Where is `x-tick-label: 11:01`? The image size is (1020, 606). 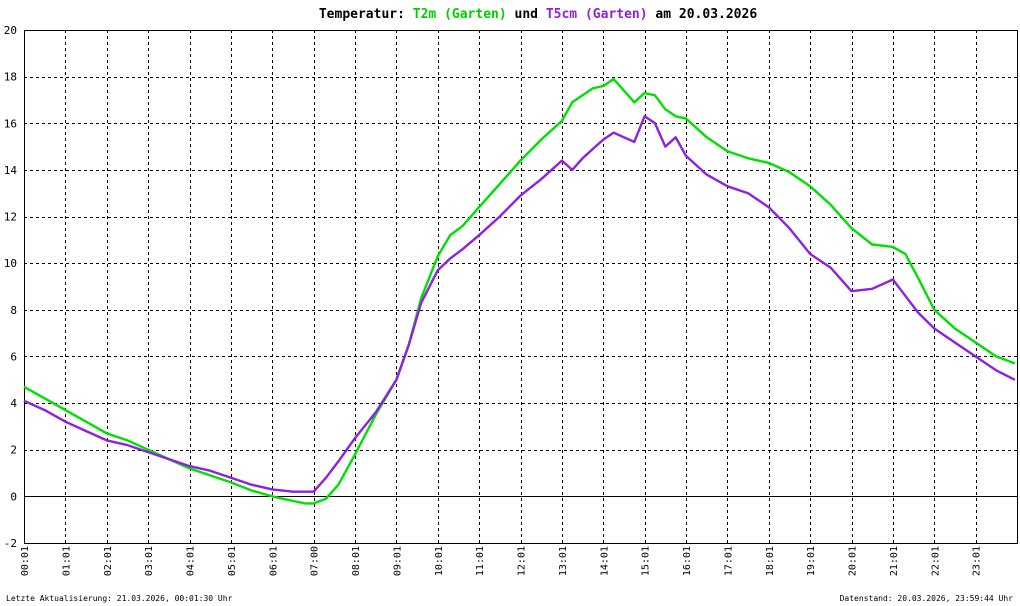 x-tick-label: 11:01 is located at coordinates (480, 561).